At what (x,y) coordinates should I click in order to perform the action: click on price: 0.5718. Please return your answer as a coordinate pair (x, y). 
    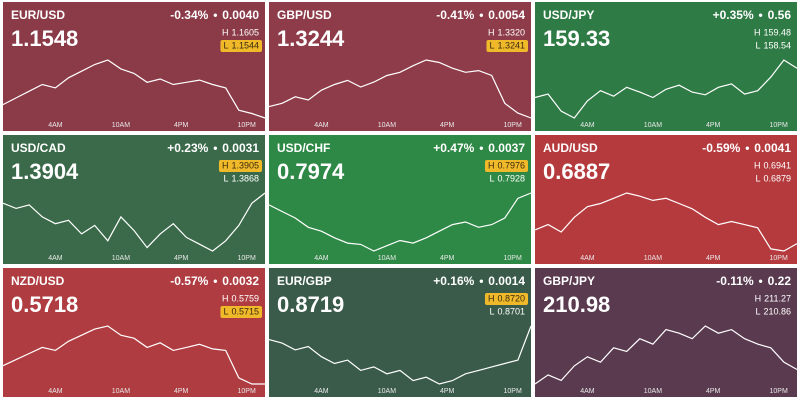
    Looking at the image, I should click on (44, 304).